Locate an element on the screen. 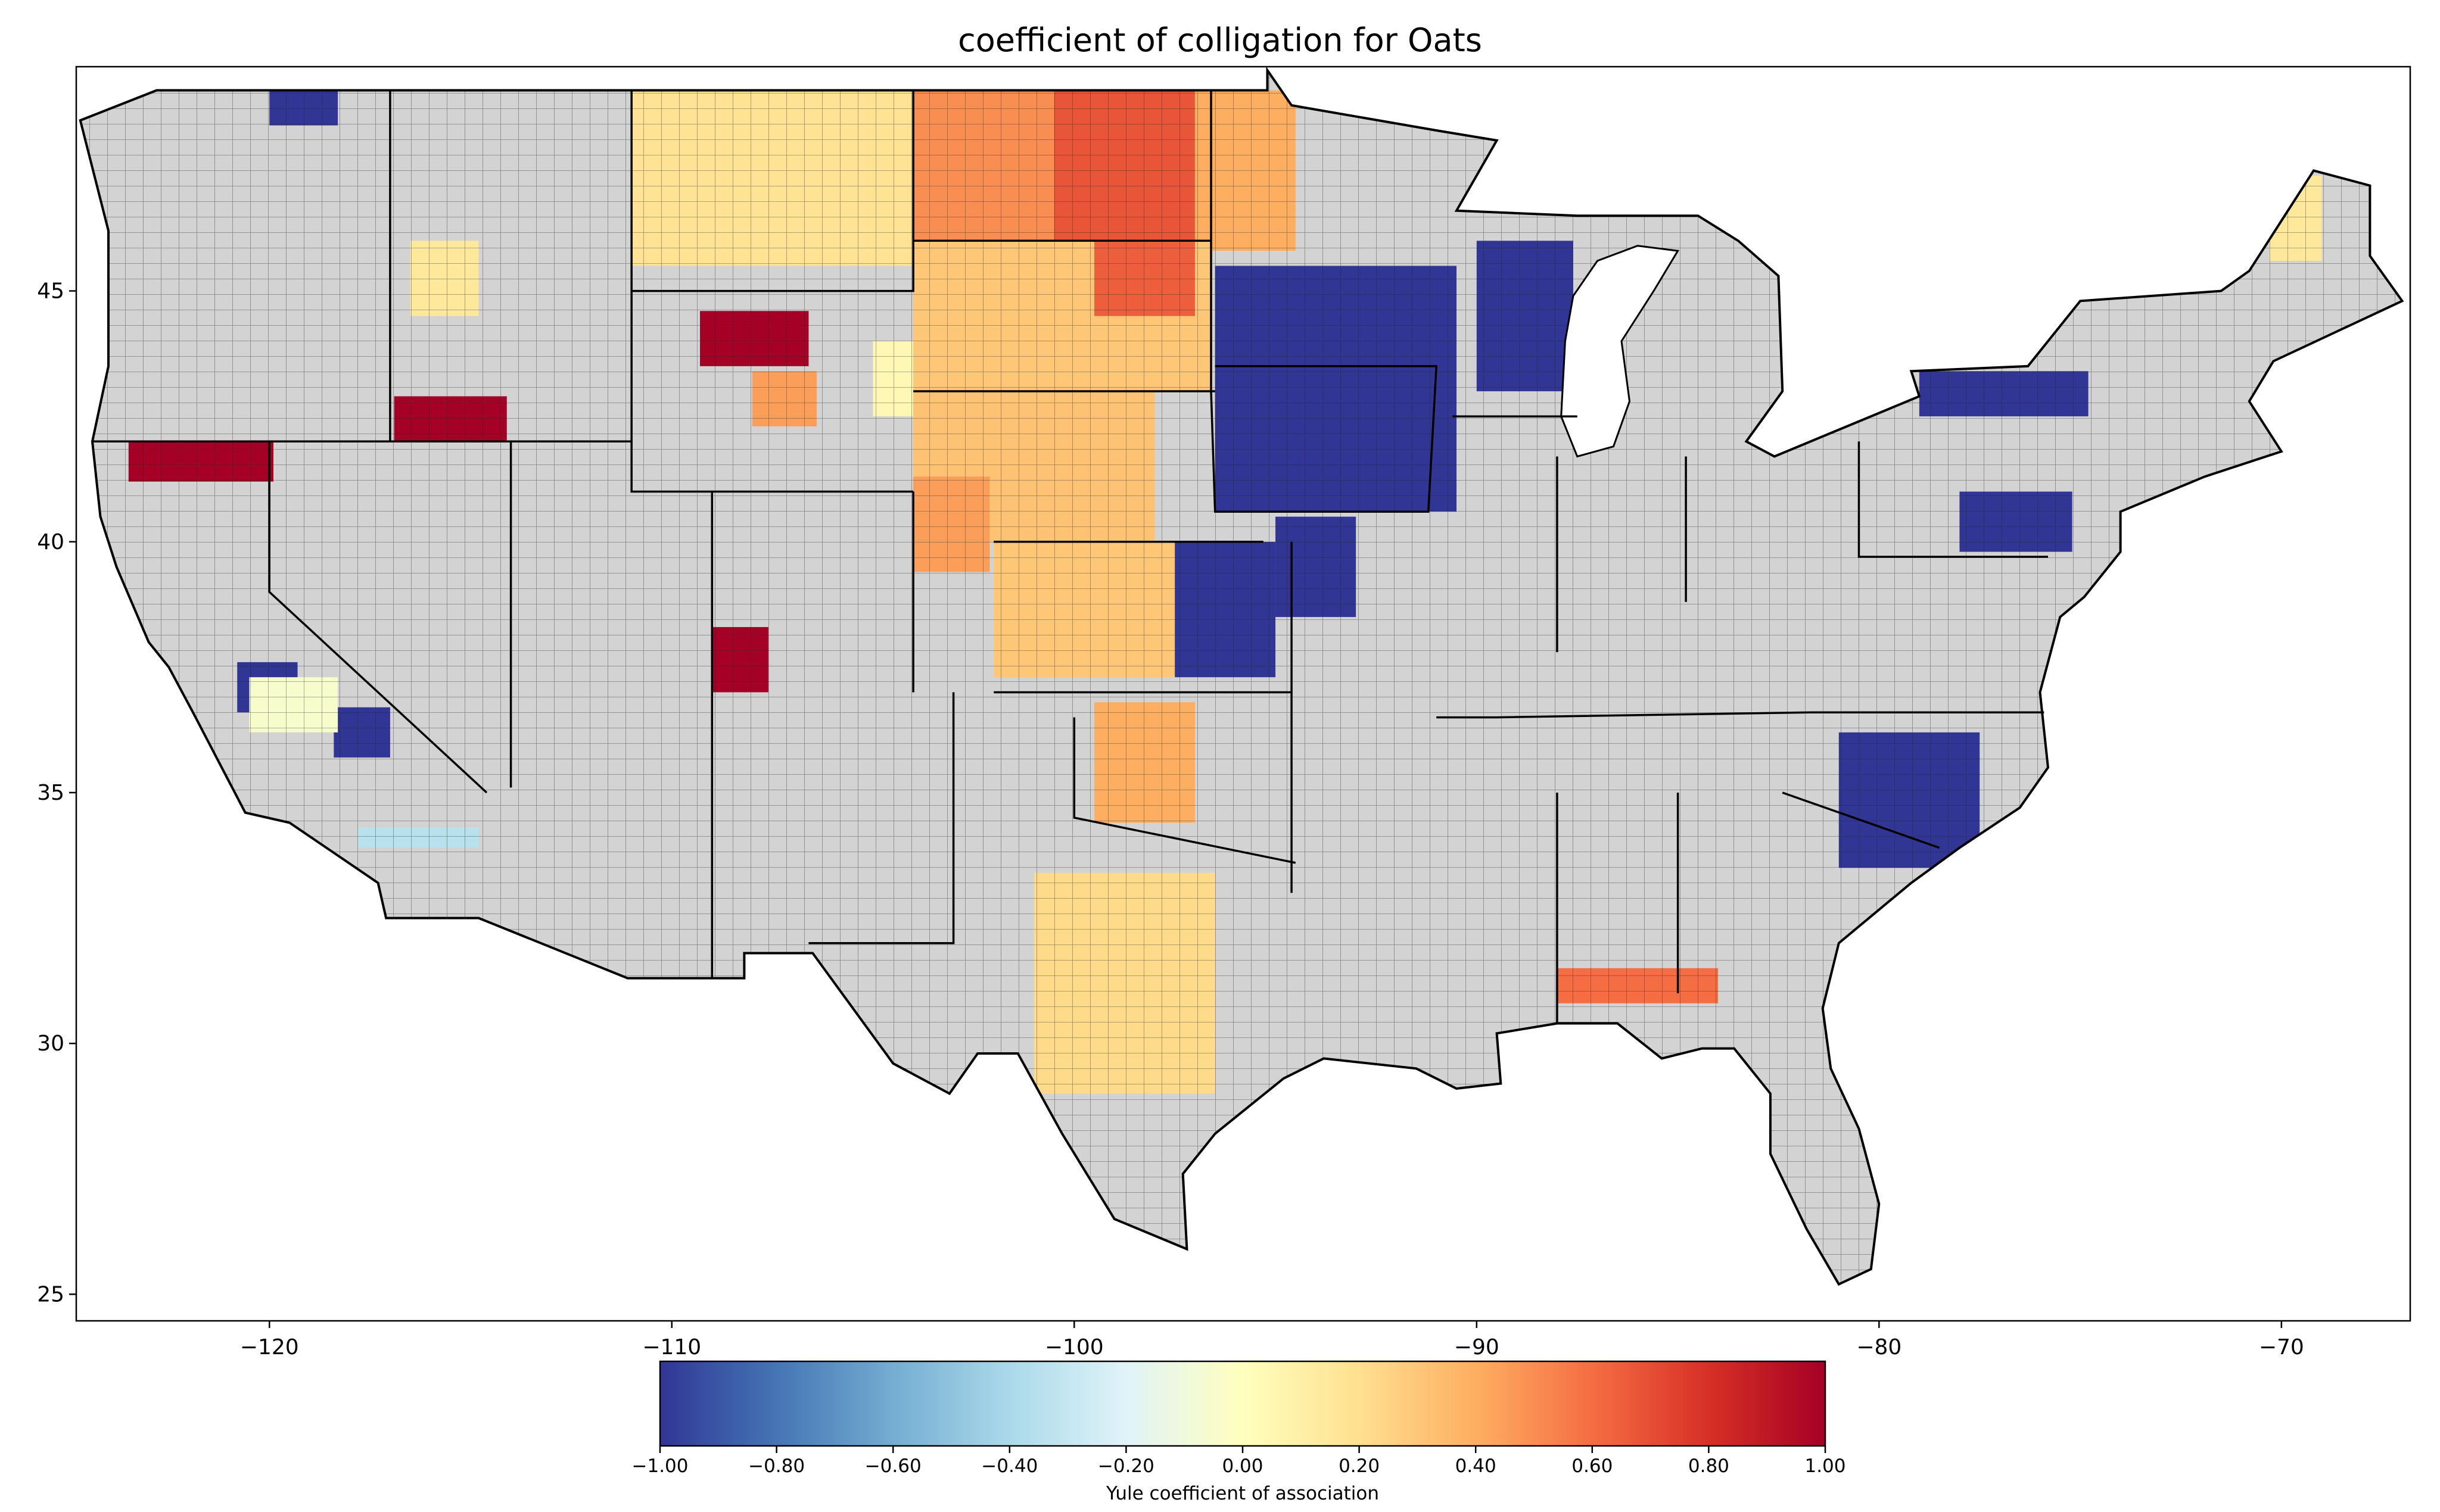 This screenshot has width=2440, height=1512. colorbar-tick-label: −0.80 is located at coordinates (776, 1466).